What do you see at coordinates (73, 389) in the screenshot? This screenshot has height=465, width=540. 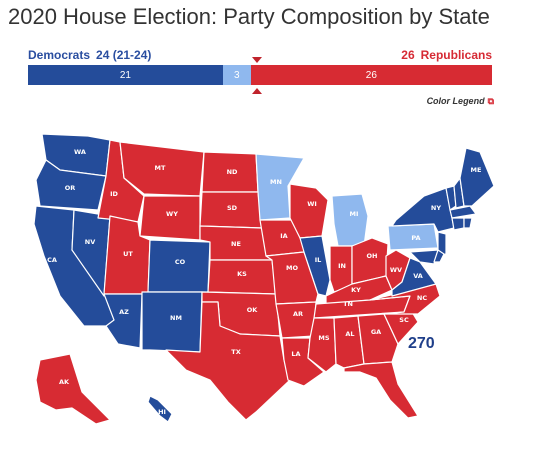 I see `state-AK` at bounding box center [73, 389].